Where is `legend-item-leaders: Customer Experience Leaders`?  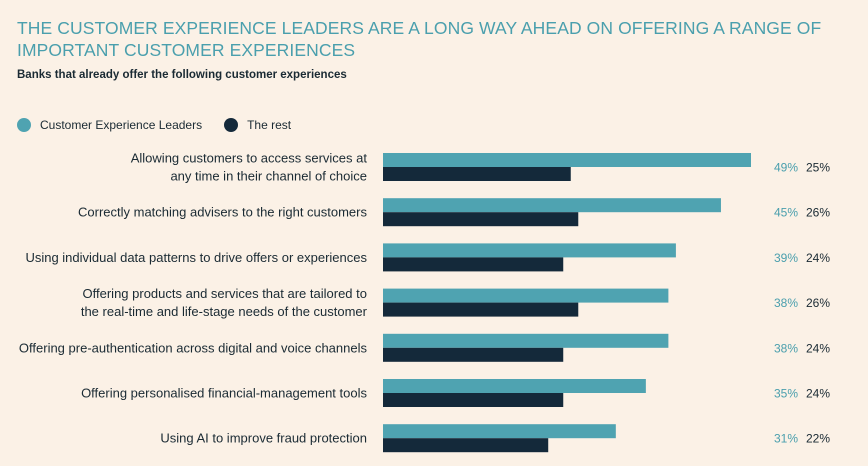 legend-item-leaders: Customer Experience Leaders is located at coordinates (109, 125).